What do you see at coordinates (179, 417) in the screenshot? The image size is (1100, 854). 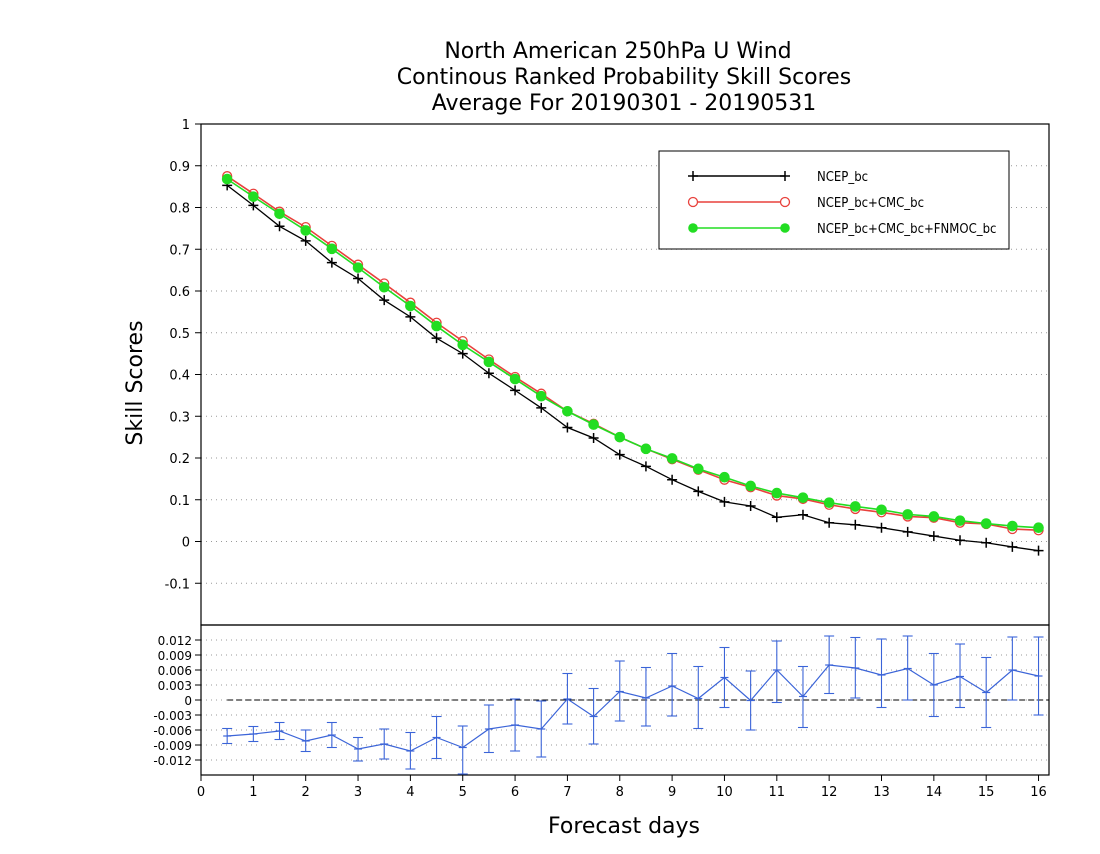 I see `y-tick-label: 0.3` at bounding box center [179, 417].